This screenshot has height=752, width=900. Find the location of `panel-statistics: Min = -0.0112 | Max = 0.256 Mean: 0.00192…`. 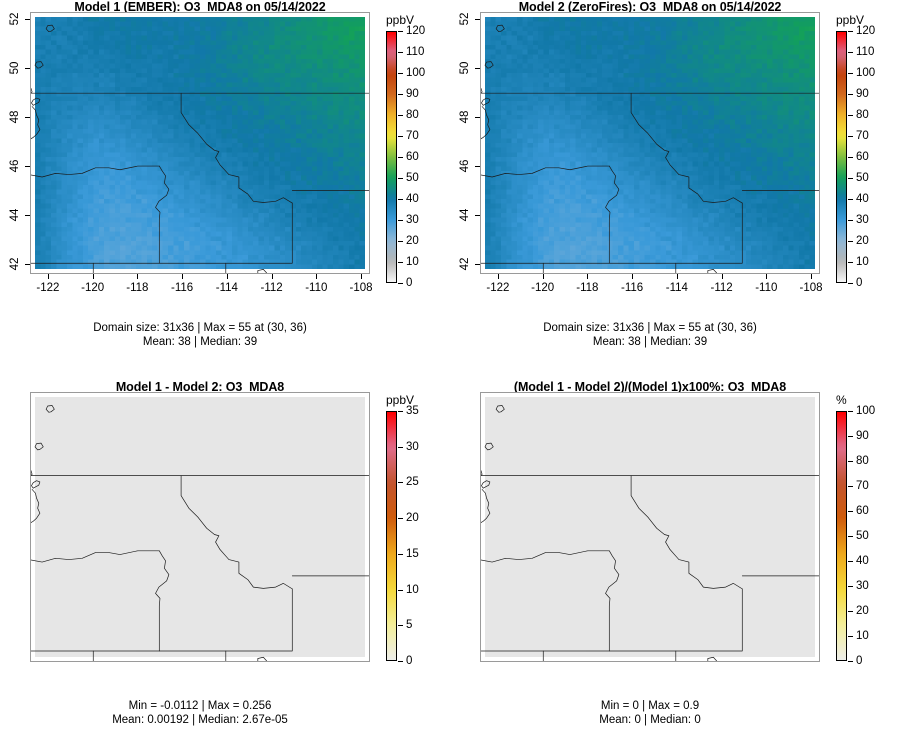

panel-statistics: Min = -0.0112 | Max = 0.256 Mean: 0.00192… is located at coordinates (200, 713).